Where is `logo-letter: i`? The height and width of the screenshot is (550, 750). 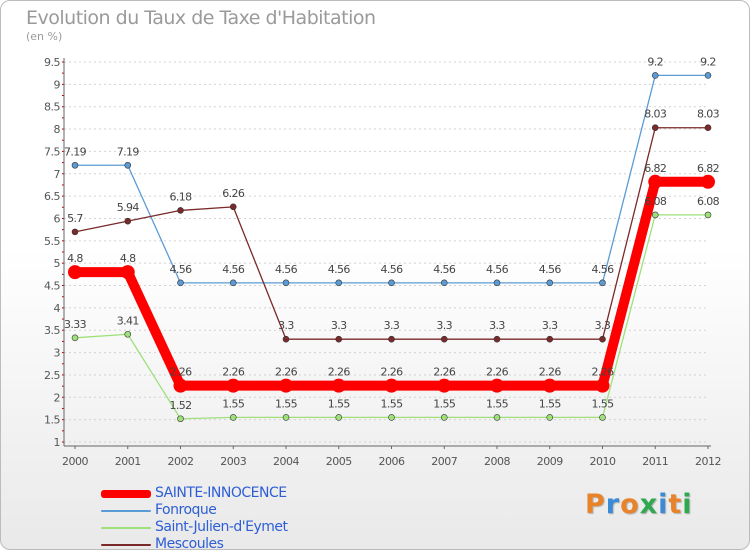
logo-letter: i is located at coordinates (687, 504).